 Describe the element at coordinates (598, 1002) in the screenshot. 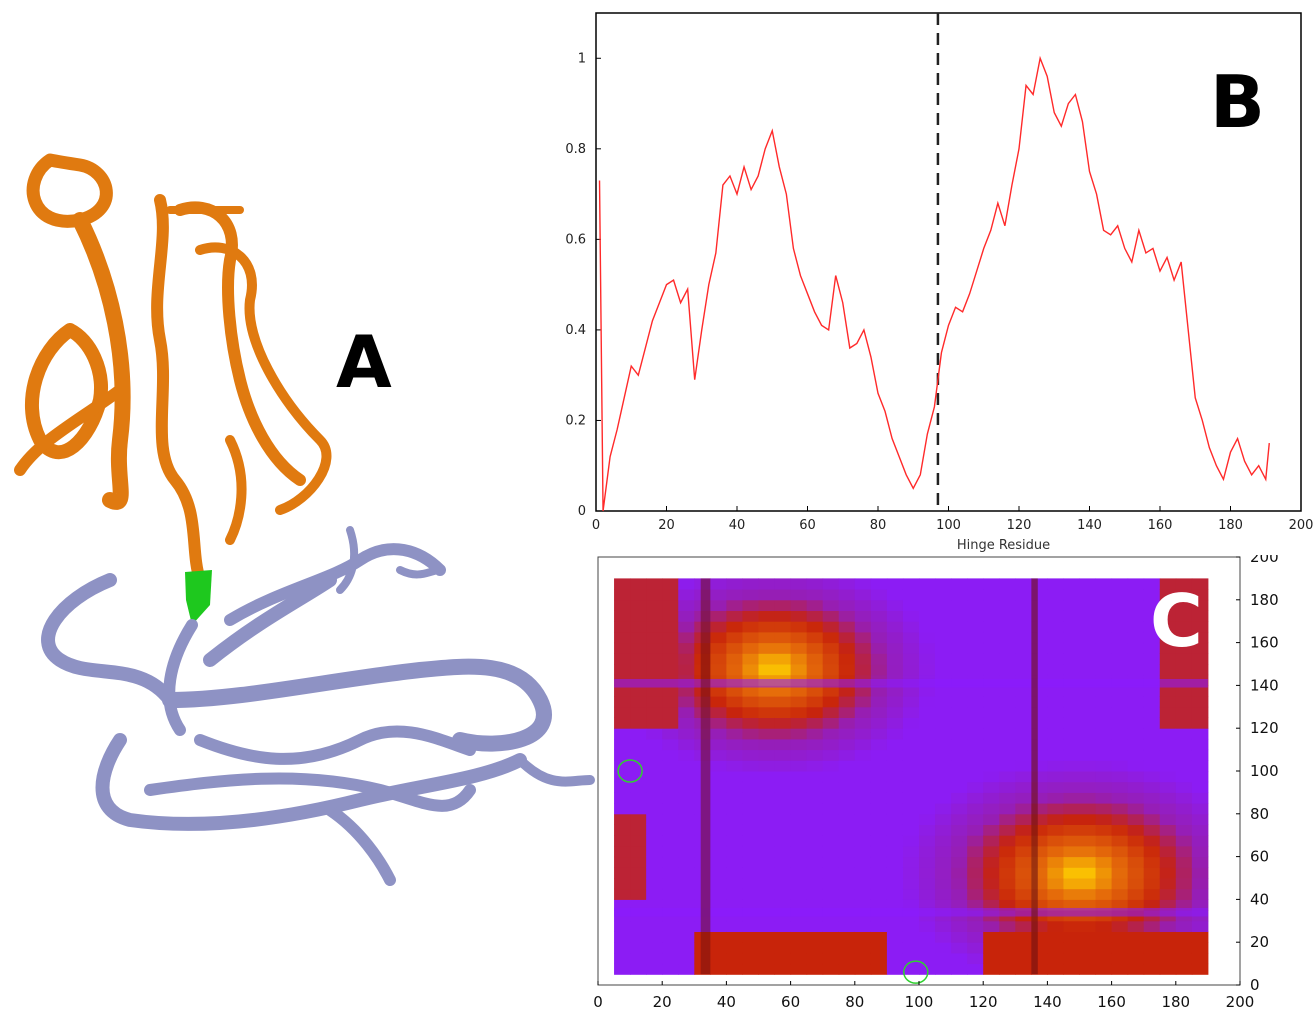

I see `x-tick-label: 0` at that location.